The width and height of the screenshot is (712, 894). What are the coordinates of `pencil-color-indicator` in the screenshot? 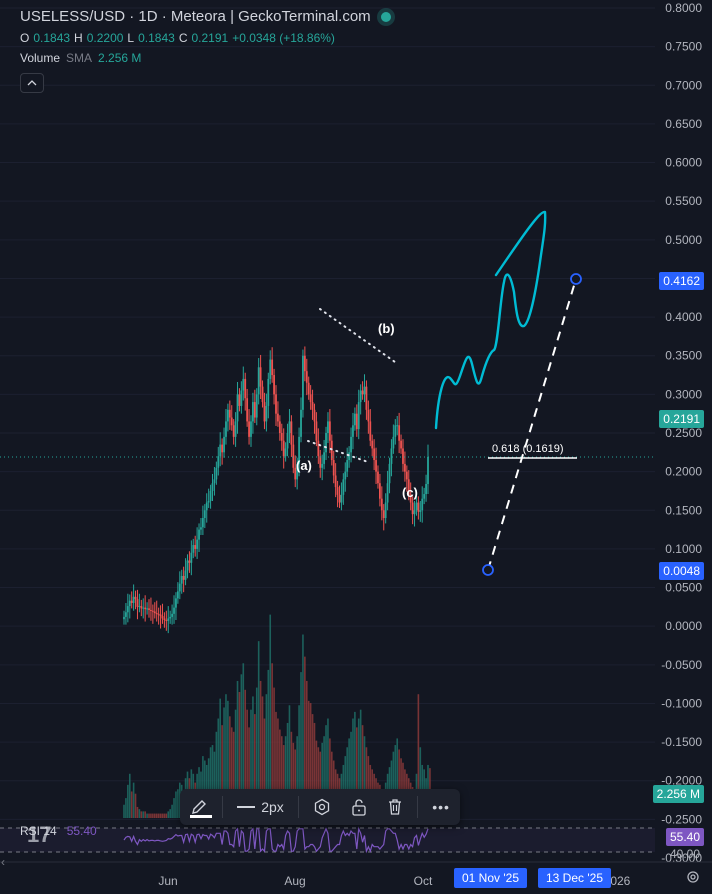 It's located at (201, 816).